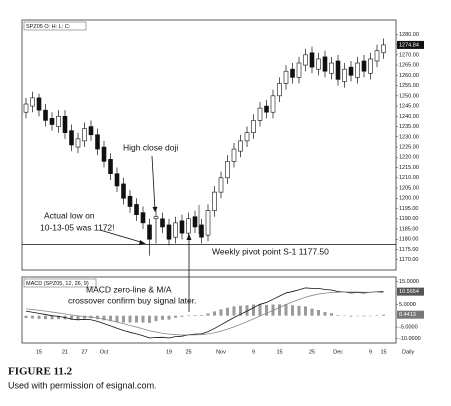 The height and width of the screenshot is (406, 451). I want to click on y-tick-label: 1185.00, so click(408, 229).